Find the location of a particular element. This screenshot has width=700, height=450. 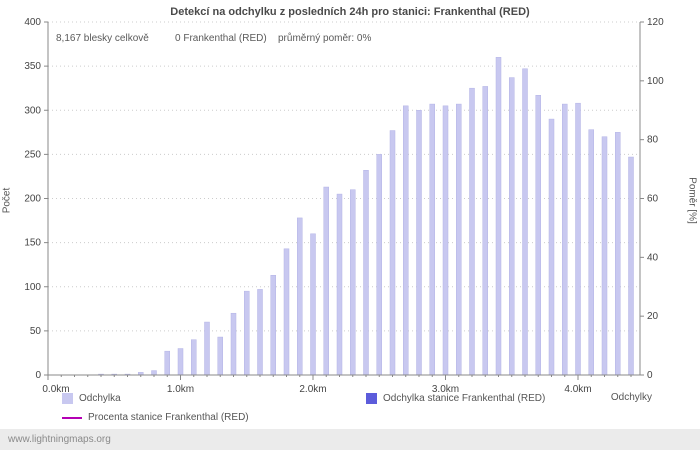

svg-text: 40 is located at coordinates (653, 257).